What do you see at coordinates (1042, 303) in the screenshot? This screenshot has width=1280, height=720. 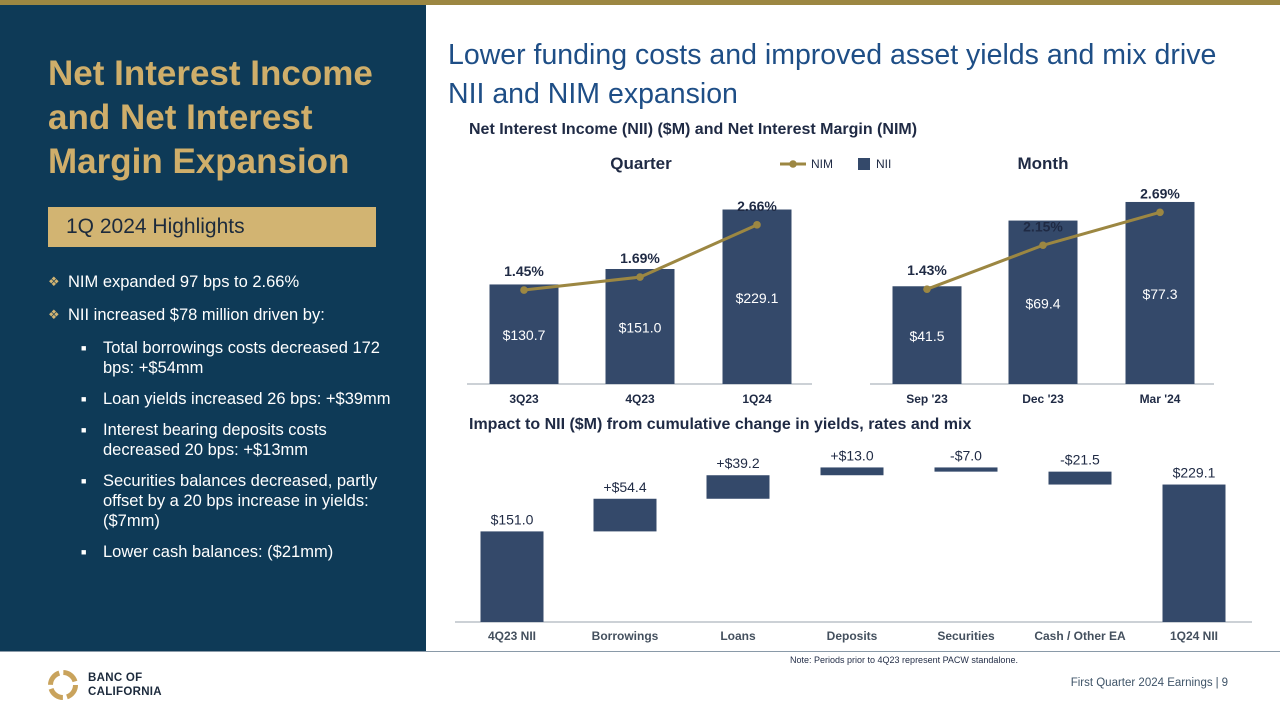 I see `nii-value-label: $69.4` at bounding box center [1042, 303].